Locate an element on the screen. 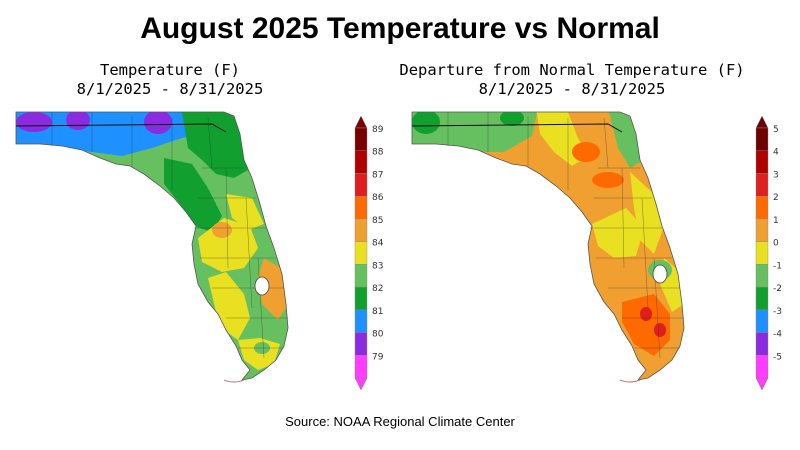  departure-colorbar: 5 4 3 2 1 0 -1 -2 -3 -4 -5 is located at coordinates (773, 253).